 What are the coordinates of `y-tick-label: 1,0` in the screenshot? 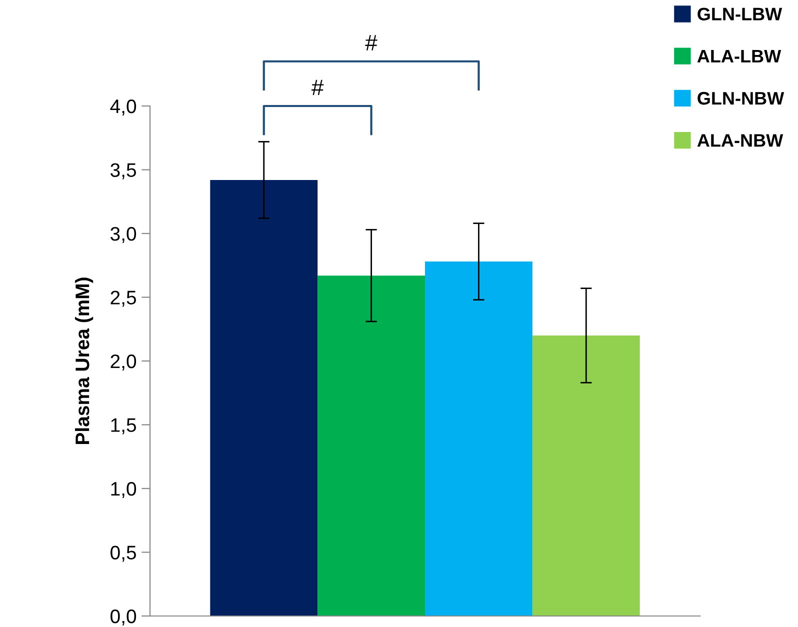 It's located at (123, 490).